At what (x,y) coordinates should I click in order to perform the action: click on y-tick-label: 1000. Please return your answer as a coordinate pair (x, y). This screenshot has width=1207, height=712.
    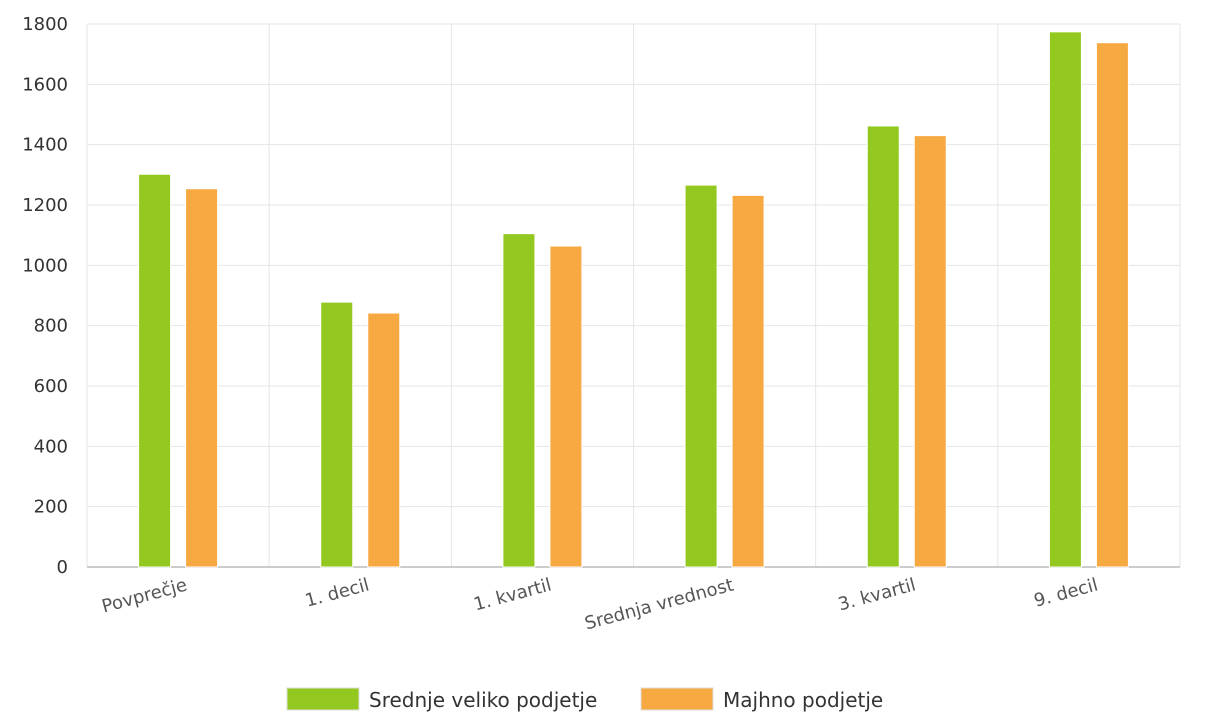
    Looking at the image, I should click on (45, 265).